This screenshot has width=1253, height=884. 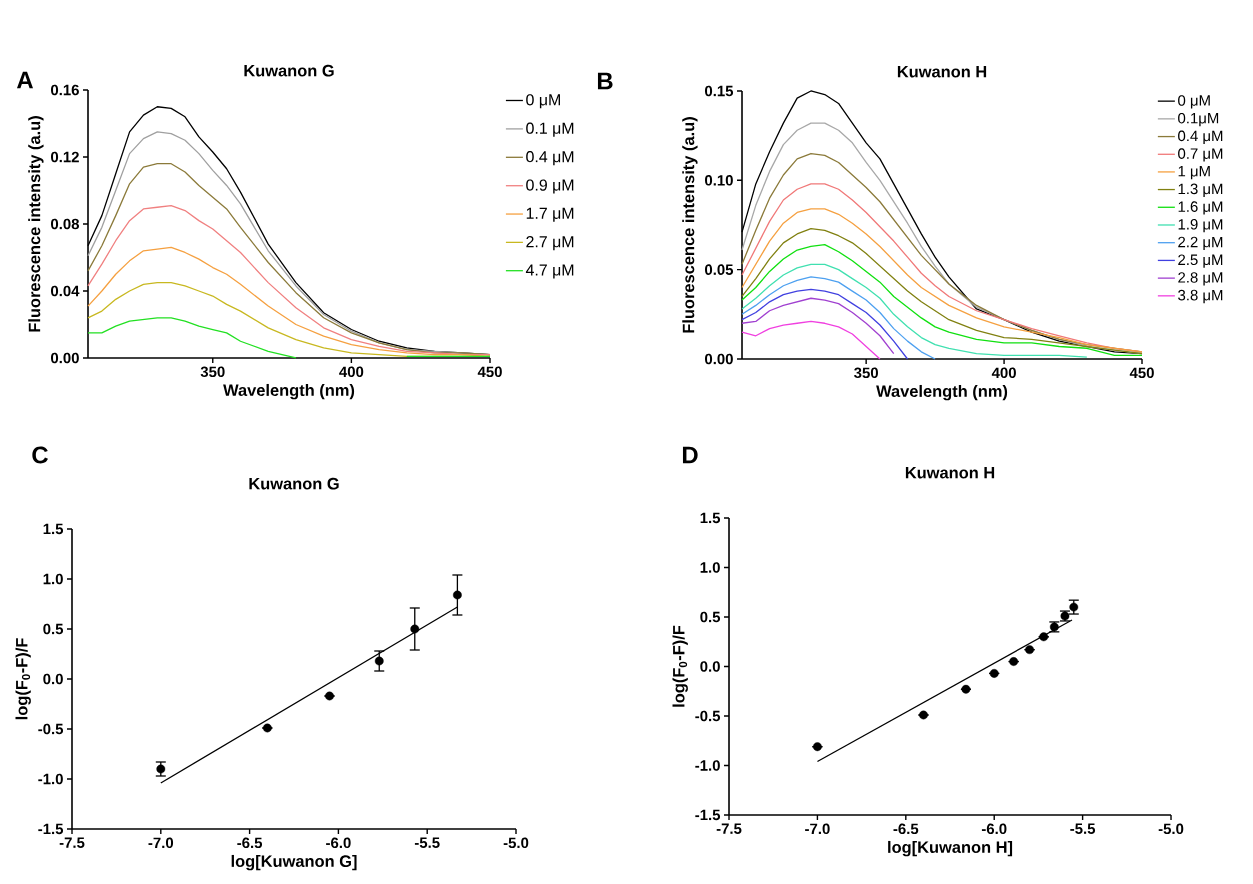 I want to click on legend-label: 2.2 μM, so click(x=1200, y=243).